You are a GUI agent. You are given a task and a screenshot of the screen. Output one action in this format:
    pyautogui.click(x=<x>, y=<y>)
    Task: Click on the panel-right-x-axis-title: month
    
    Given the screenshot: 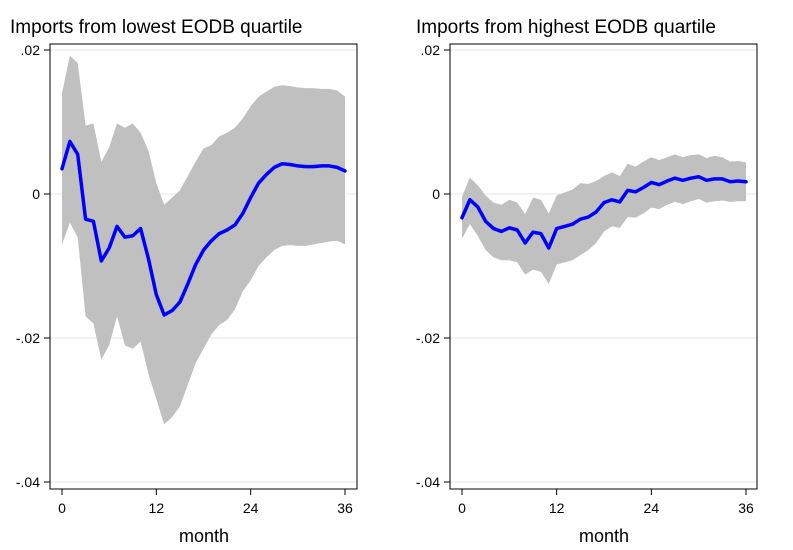 What is the action you would take?
    pyautogui.click(x=604, y=536)
    